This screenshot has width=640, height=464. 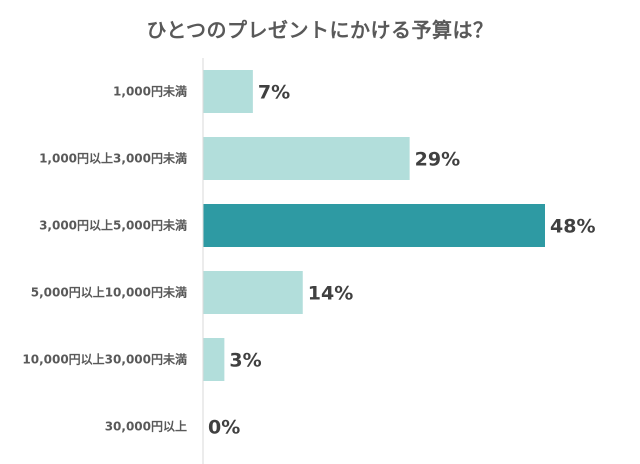 I want to click on value-label-0: 7%, so click(x=274, y=93).